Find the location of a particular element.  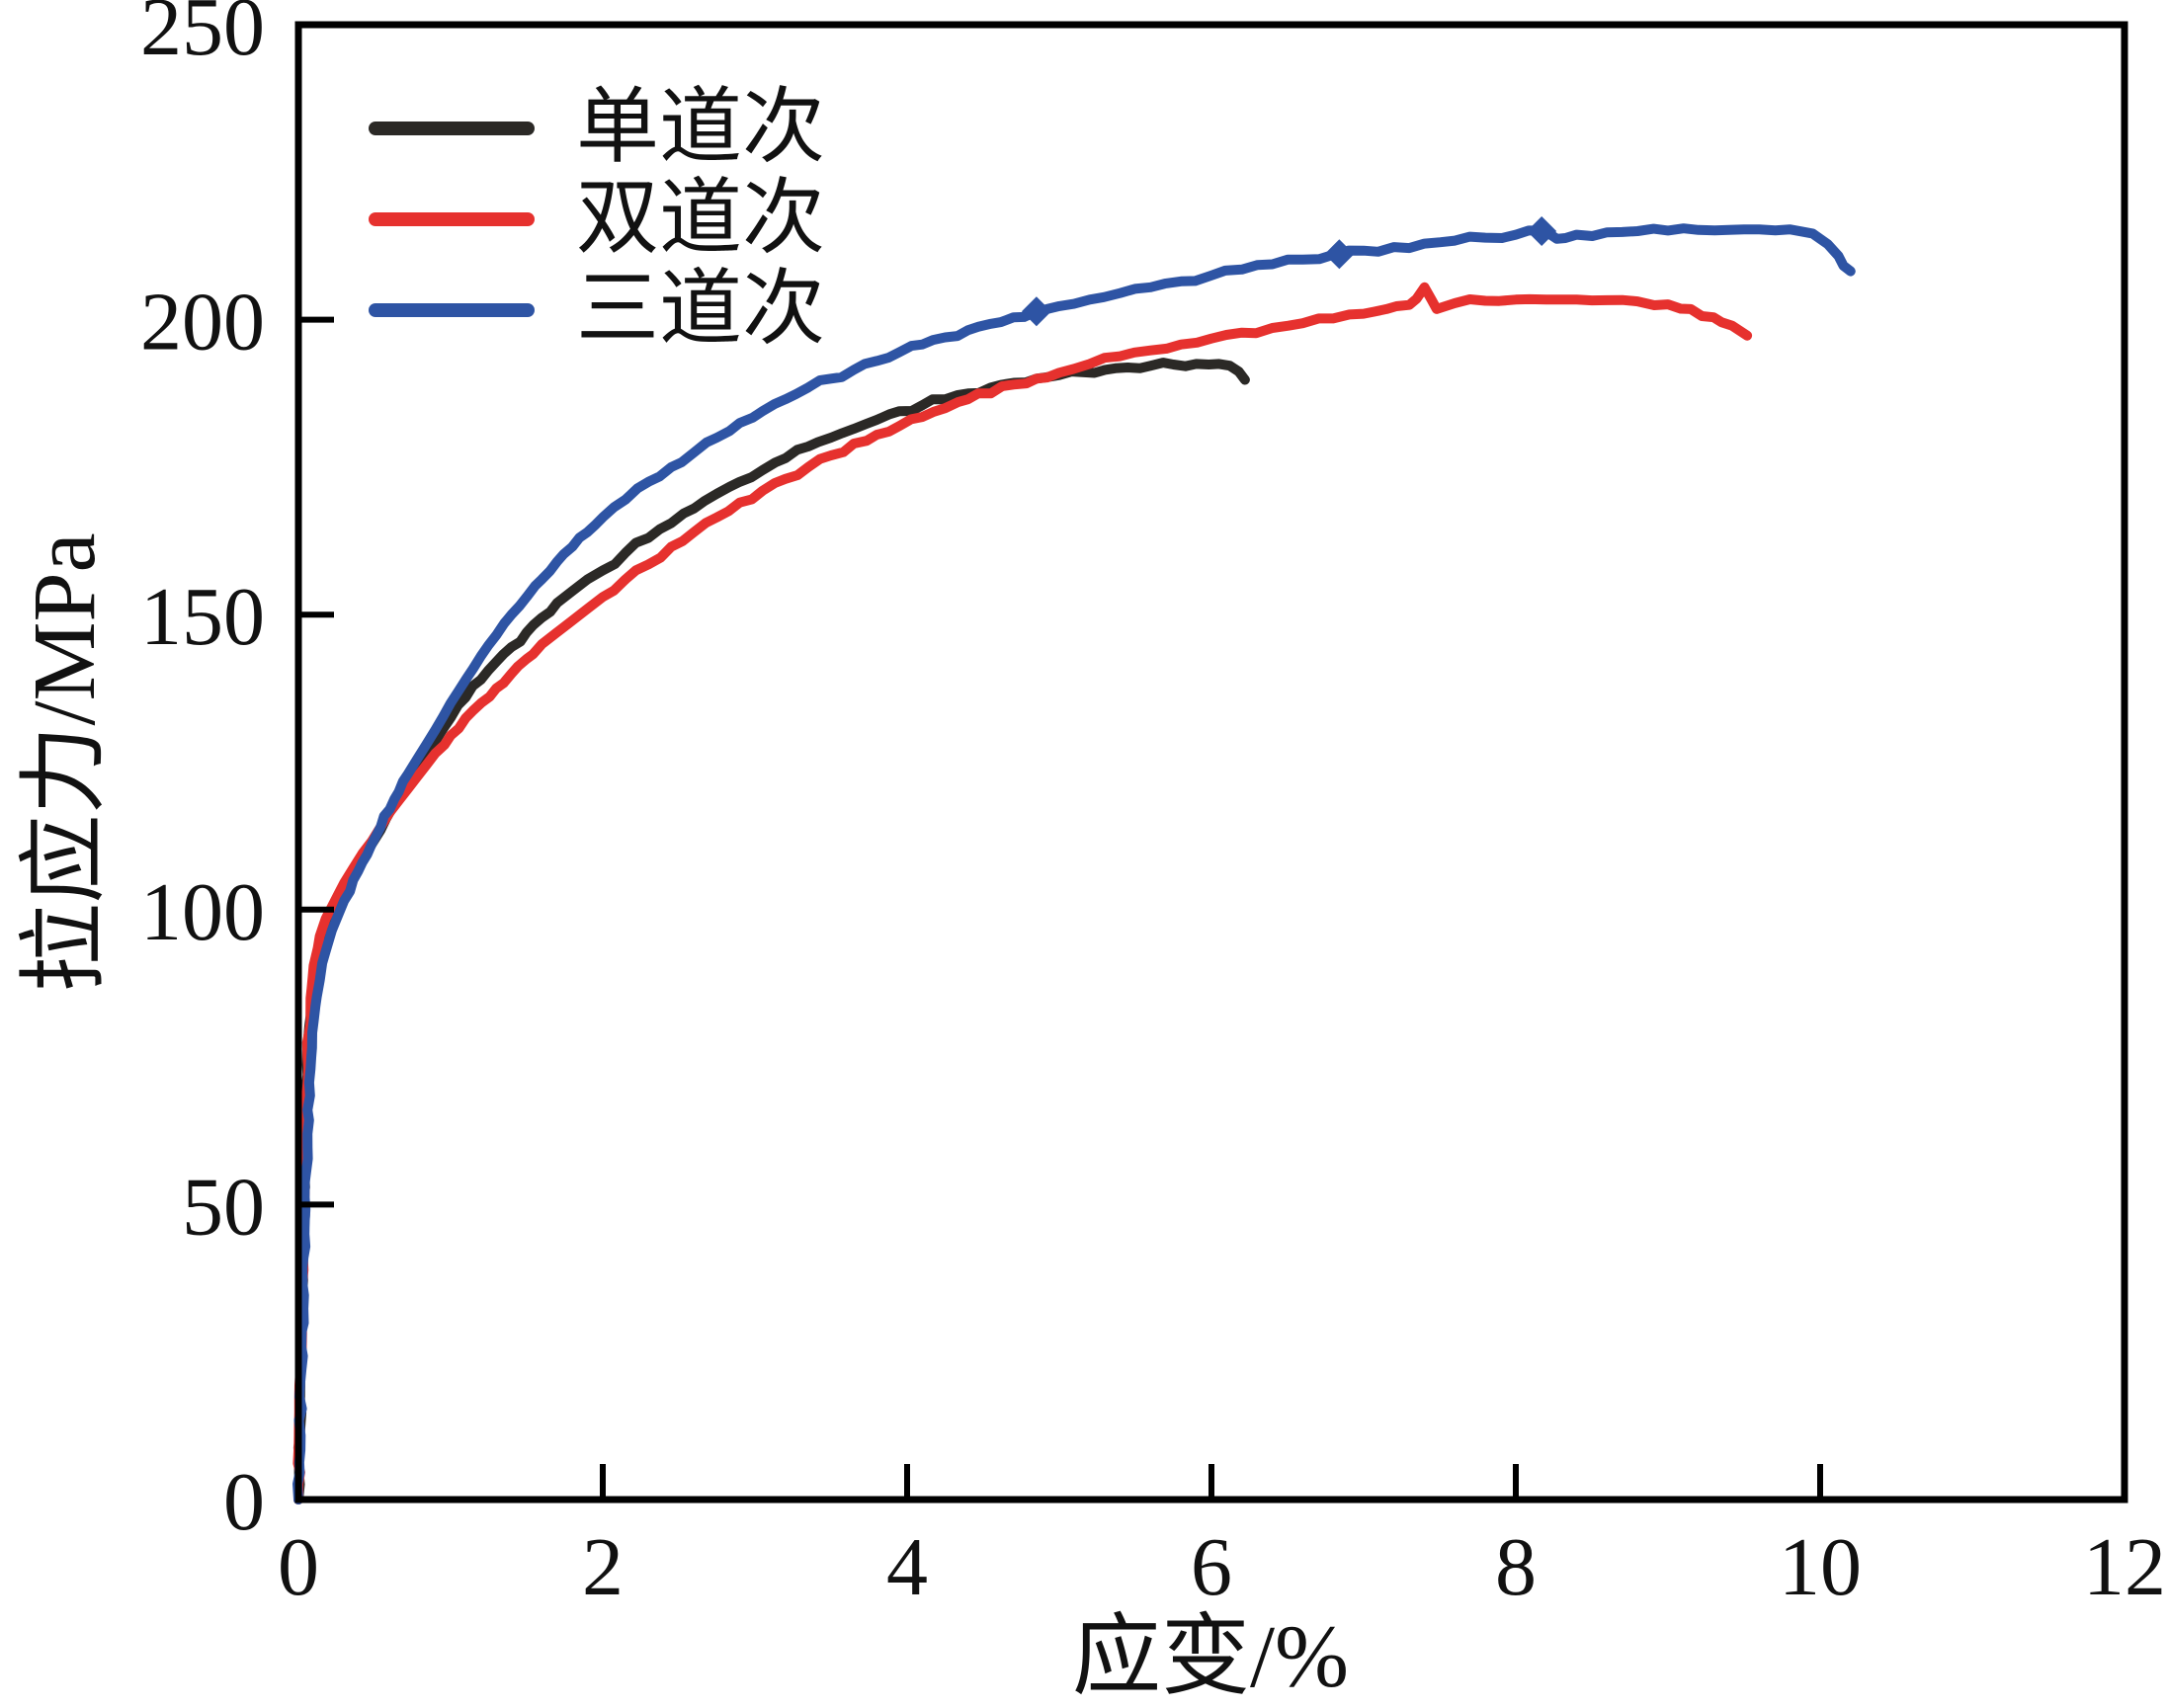

legend-item-1: 单道次 is located at coordinates (597, 129).